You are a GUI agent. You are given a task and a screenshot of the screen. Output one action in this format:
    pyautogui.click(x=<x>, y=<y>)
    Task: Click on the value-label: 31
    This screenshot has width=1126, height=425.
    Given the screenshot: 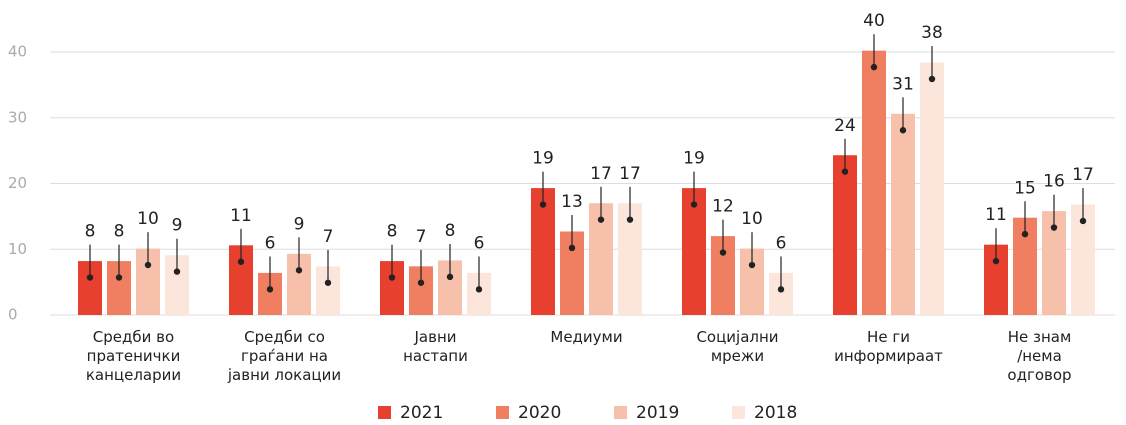 What is the action you would take?
    pyautogui.click(x=903, y=84)
    